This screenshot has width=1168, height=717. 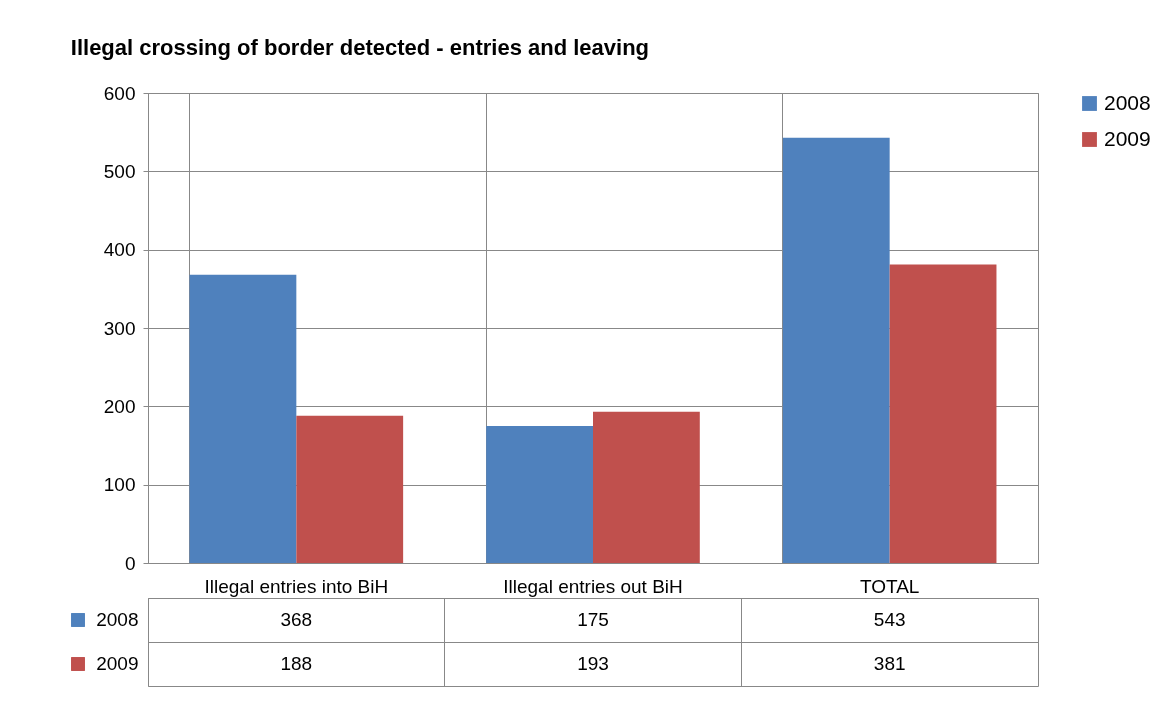 What do you see at coordinates (593, 619) in the screenshot?
I see `data-label: 175` at bounding box center [593, 619].